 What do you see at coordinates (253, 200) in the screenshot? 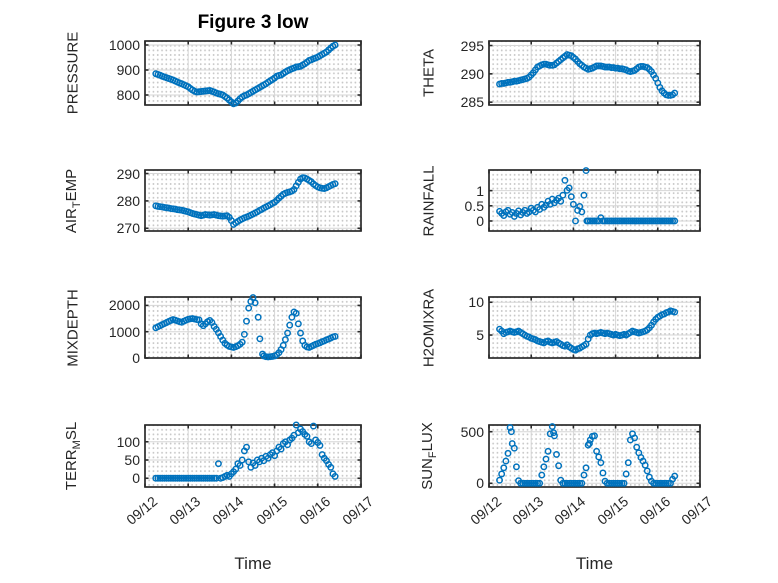
I see `subplot-air_temp-canvas` at bounding box center [253, 200].